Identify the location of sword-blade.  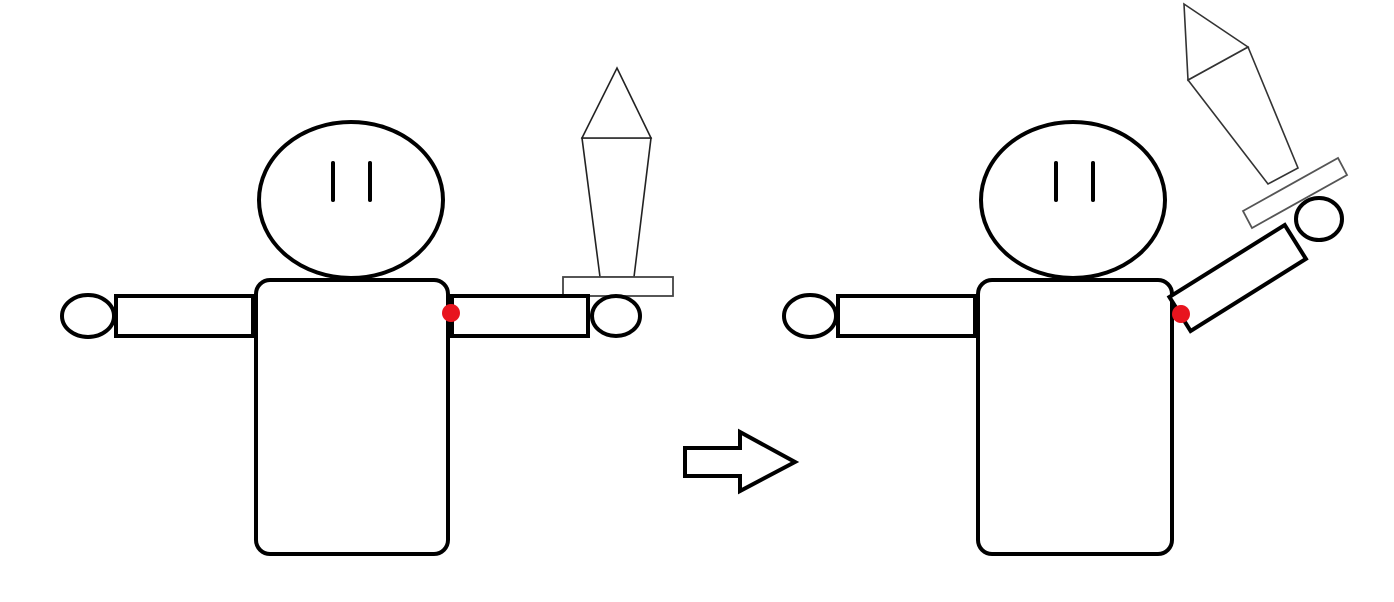
(616, 207).